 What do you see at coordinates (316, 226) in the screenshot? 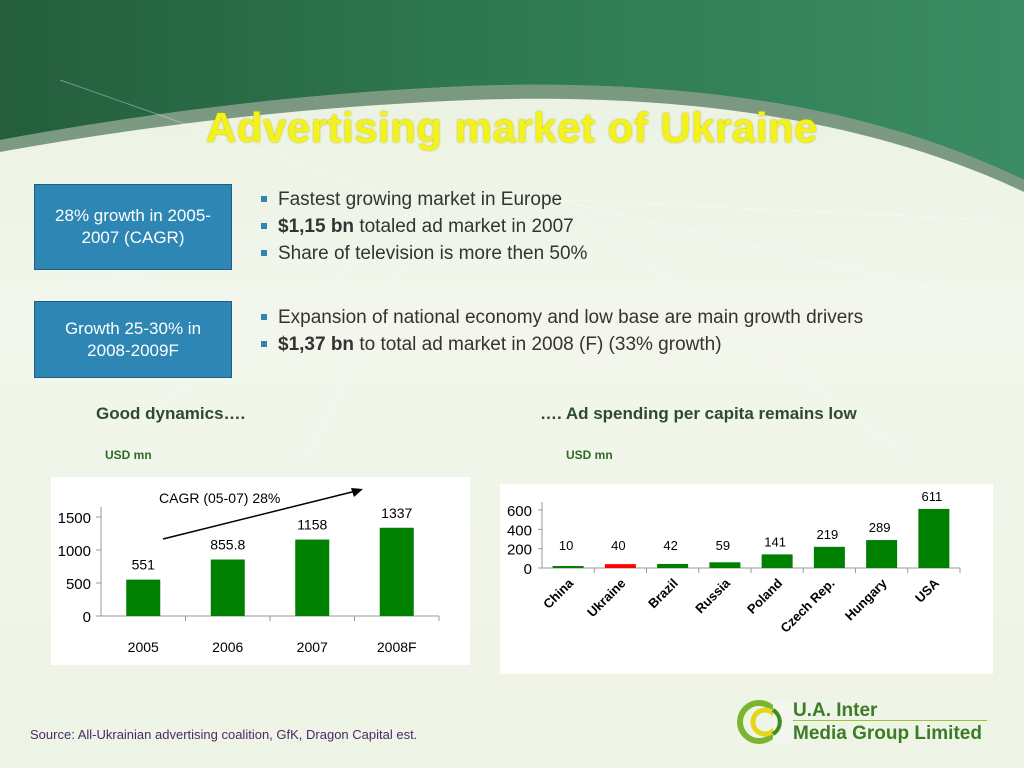
I see `bullet-bold: $1,15 bn` at bounding box center [316, 226].